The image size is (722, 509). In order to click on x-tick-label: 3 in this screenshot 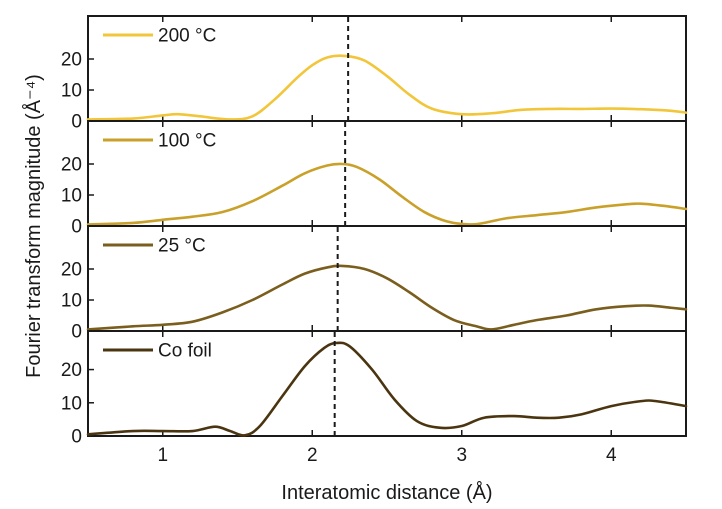, I will do `click(461, 455)`.